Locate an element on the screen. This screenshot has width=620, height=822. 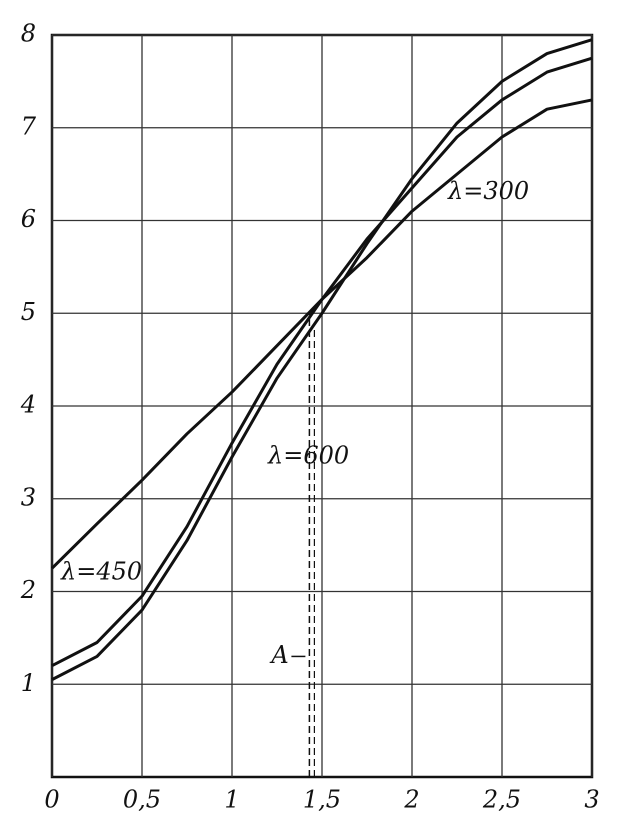
y-tick-label: 7 is located at coordinates (29, 126).